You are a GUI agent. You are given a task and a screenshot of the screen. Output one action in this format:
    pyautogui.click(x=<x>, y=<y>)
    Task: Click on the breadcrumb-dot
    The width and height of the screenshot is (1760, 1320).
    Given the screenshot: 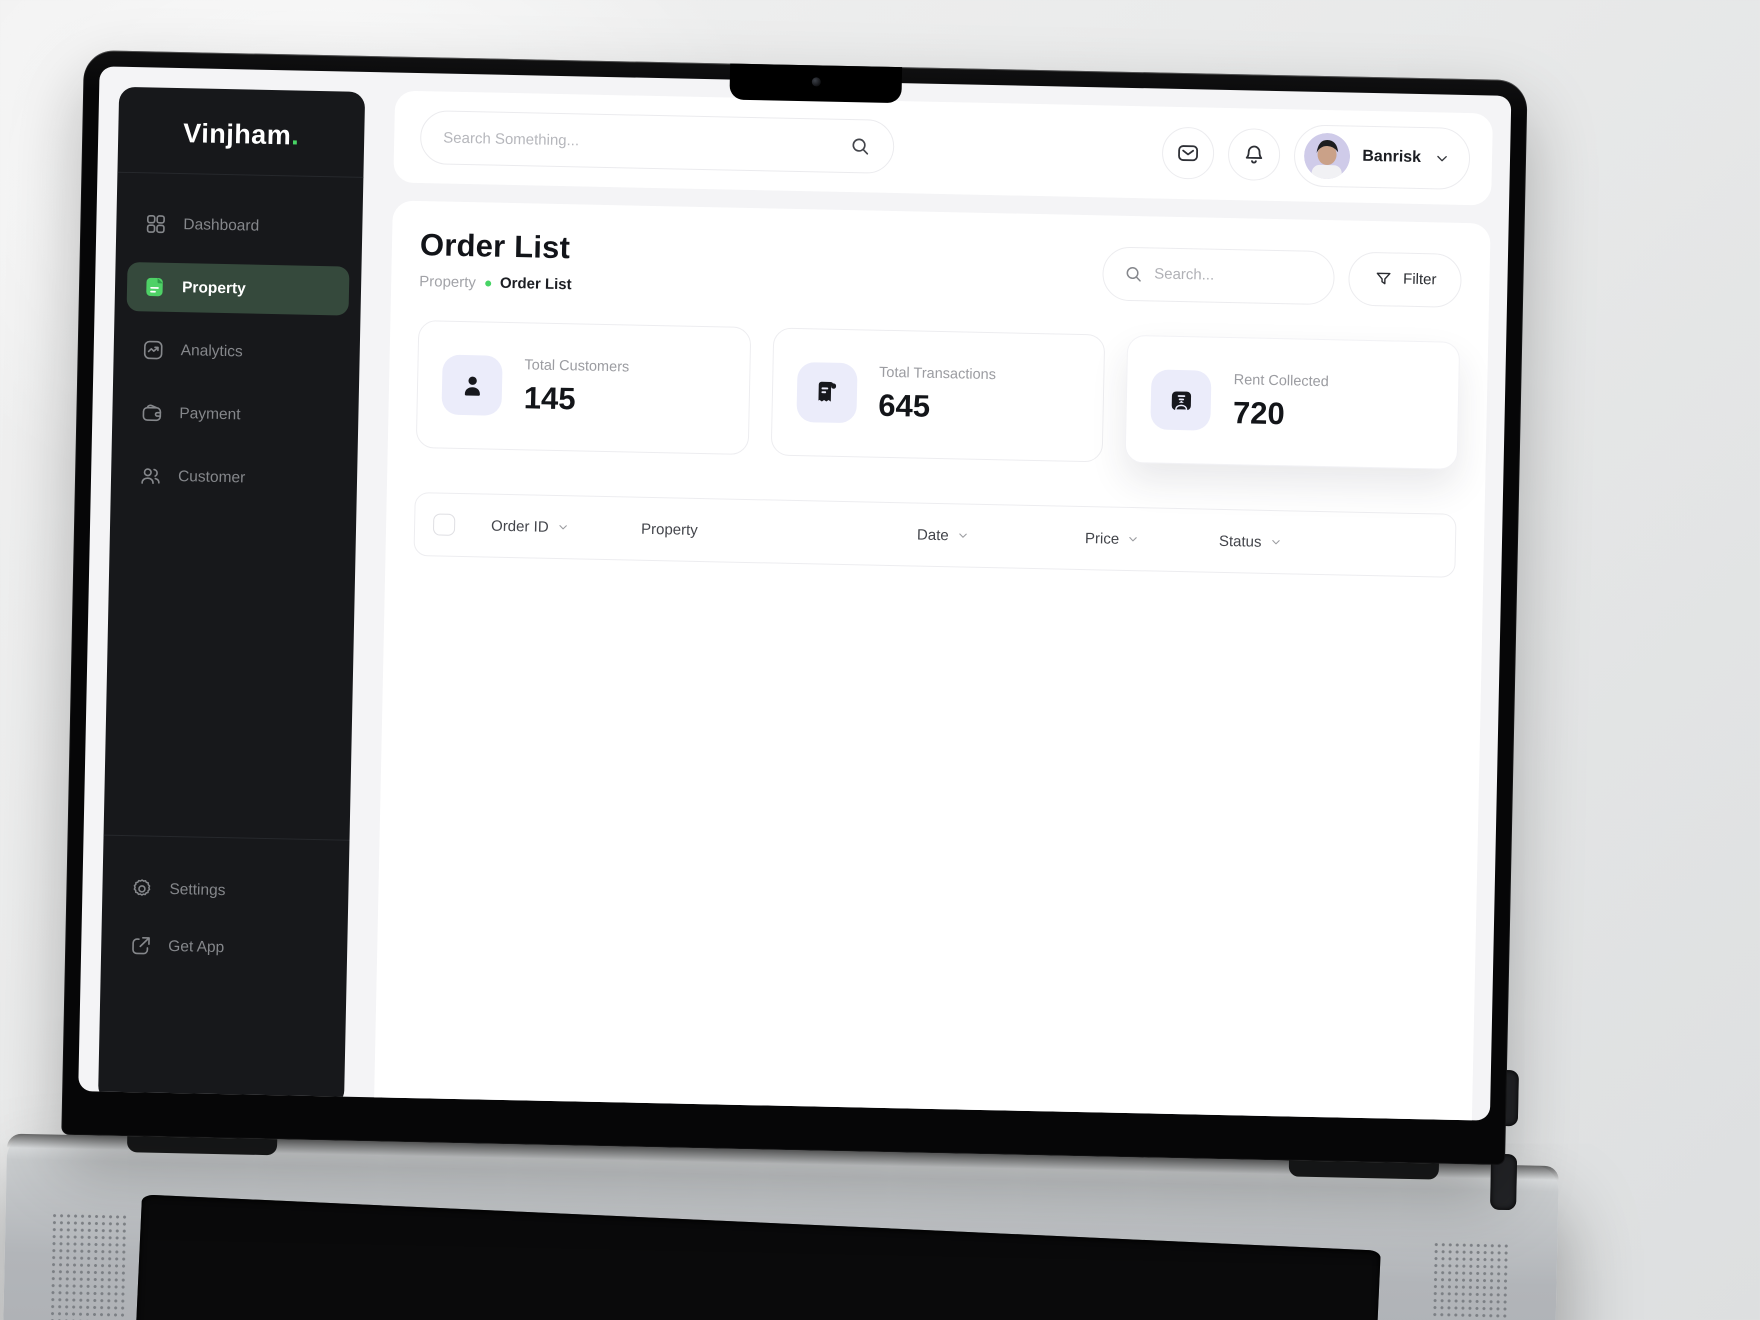 What is the action you would take?
    pyautogui.click(x=487, y=283)
    